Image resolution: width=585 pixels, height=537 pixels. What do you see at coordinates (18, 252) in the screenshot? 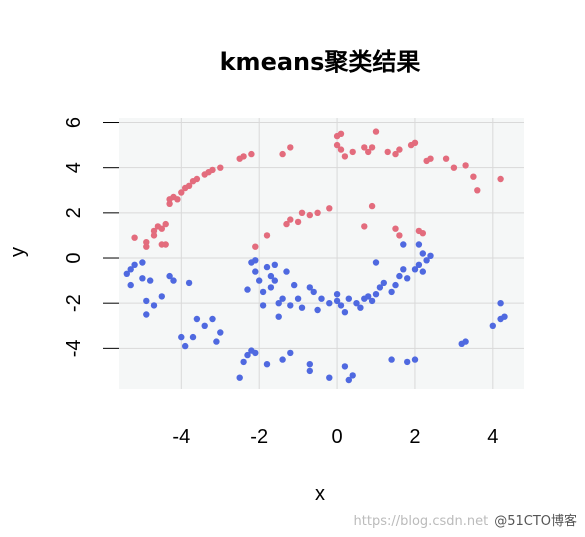
I see `y-axis-label: y` at bounding box center [18, 252].